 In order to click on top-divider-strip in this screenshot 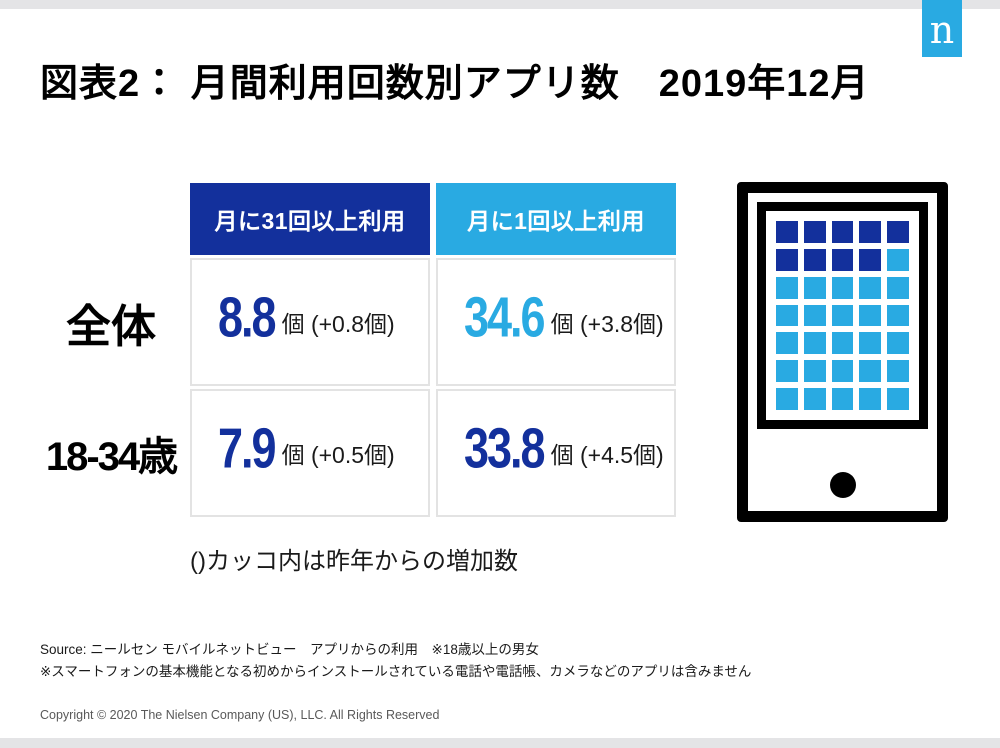, I will do `click(500, 4)`.